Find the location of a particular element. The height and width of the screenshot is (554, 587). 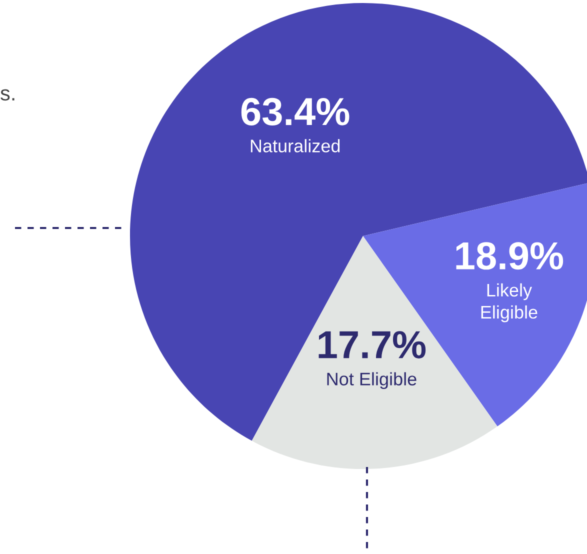

slice-label: Naturalized is located at coordinates (295, 145).